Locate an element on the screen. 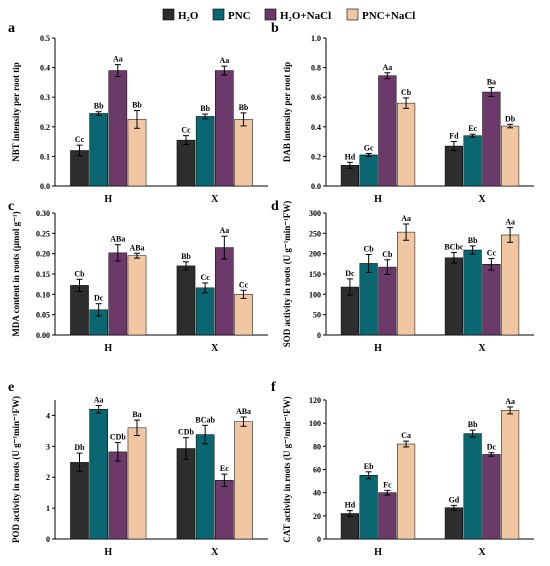  y-tick-label: 2 is located at coordinates (48, 477).